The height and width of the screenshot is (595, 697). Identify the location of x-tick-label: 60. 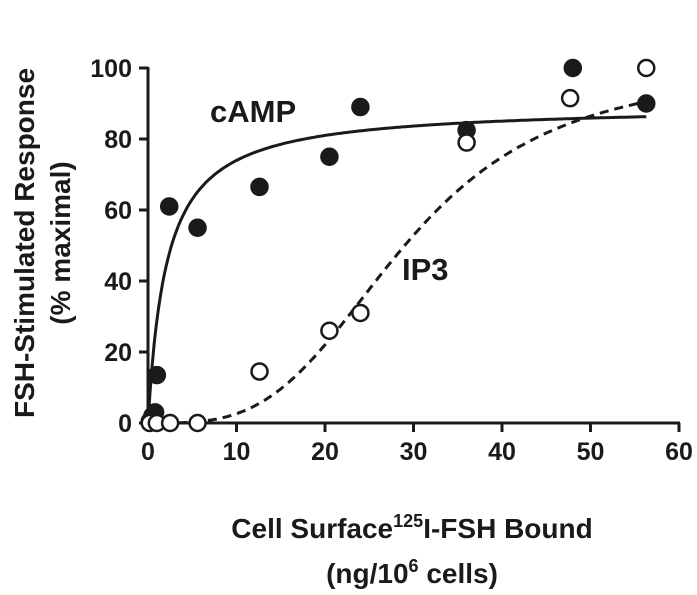
(679, 452).